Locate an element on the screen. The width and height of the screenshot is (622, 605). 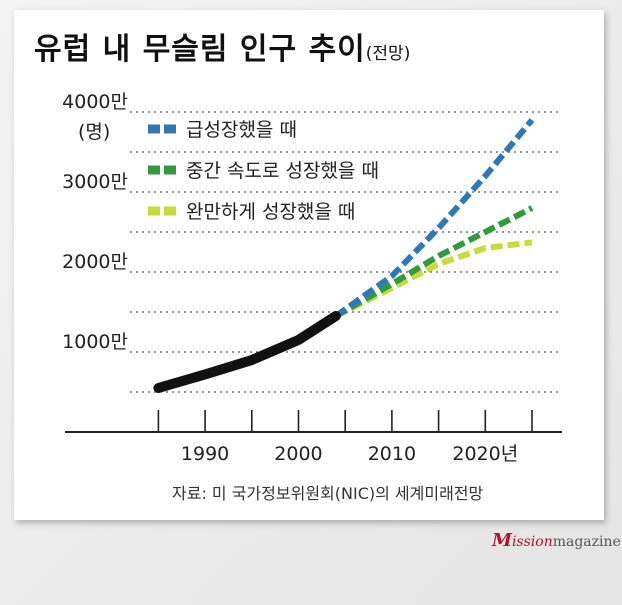
chart-title: 유럽 내 무슬림 인구 추이(전망) is located at coordinates (222, 46).